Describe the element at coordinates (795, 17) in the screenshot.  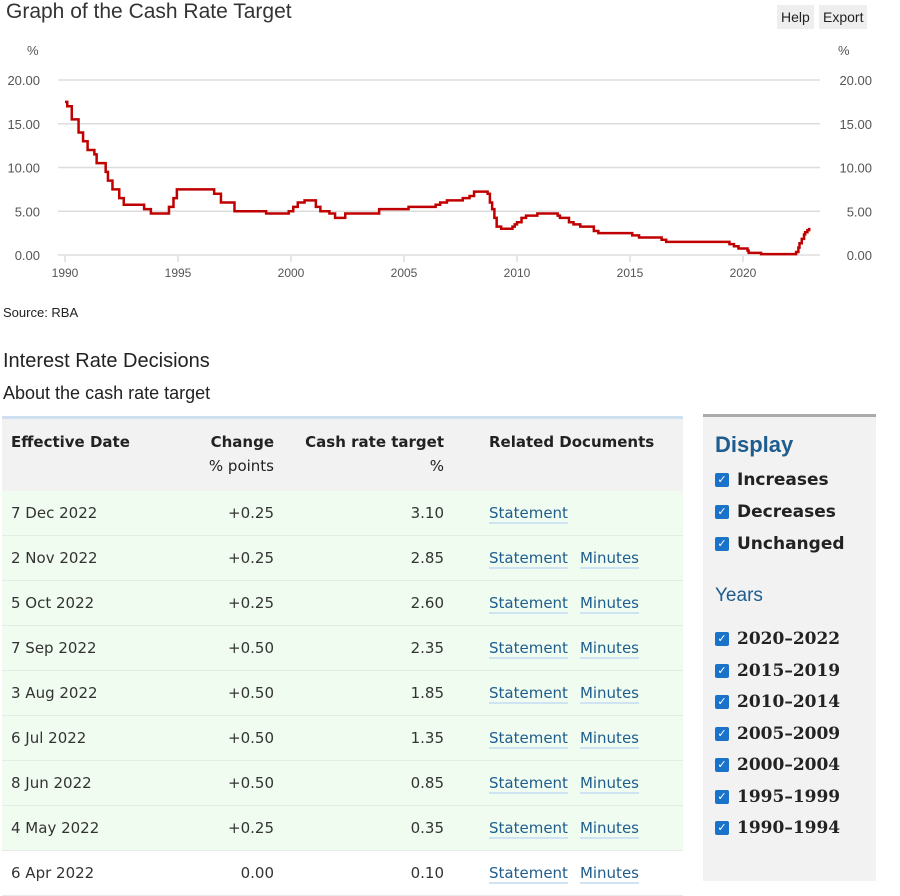
I see `help-button: Help` at that location.